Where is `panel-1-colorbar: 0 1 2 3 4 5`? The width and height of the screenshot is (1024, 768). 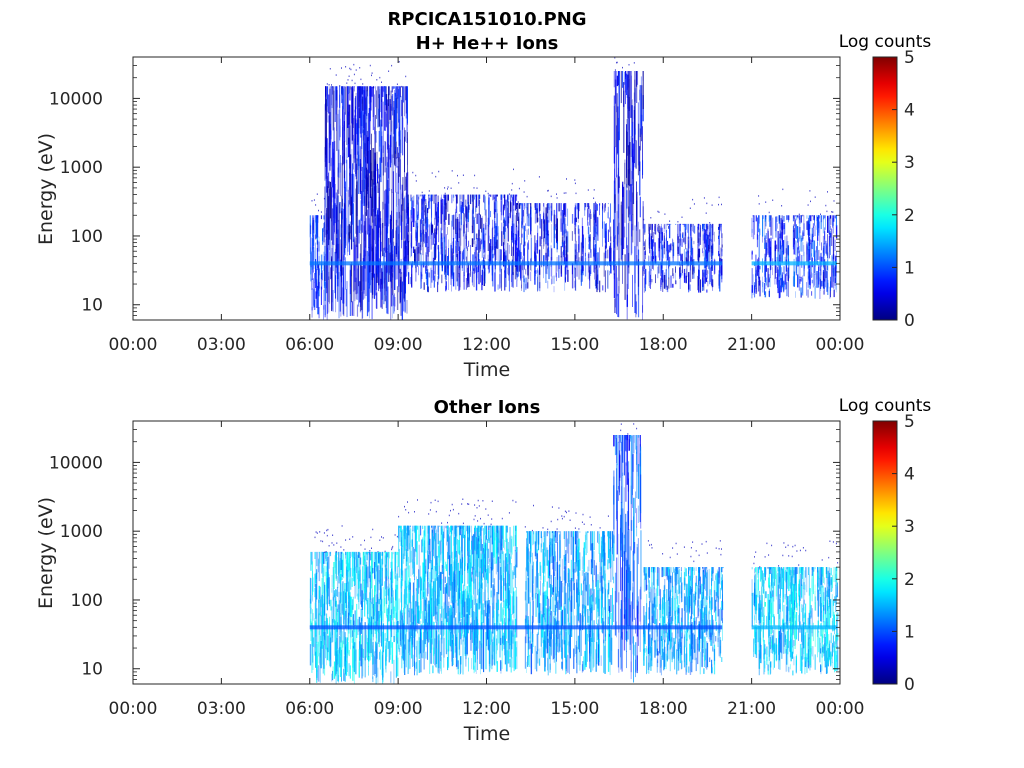
panel-1-colorbar: 0 1 2 3 4 5 is located at coordinates (893, 189).